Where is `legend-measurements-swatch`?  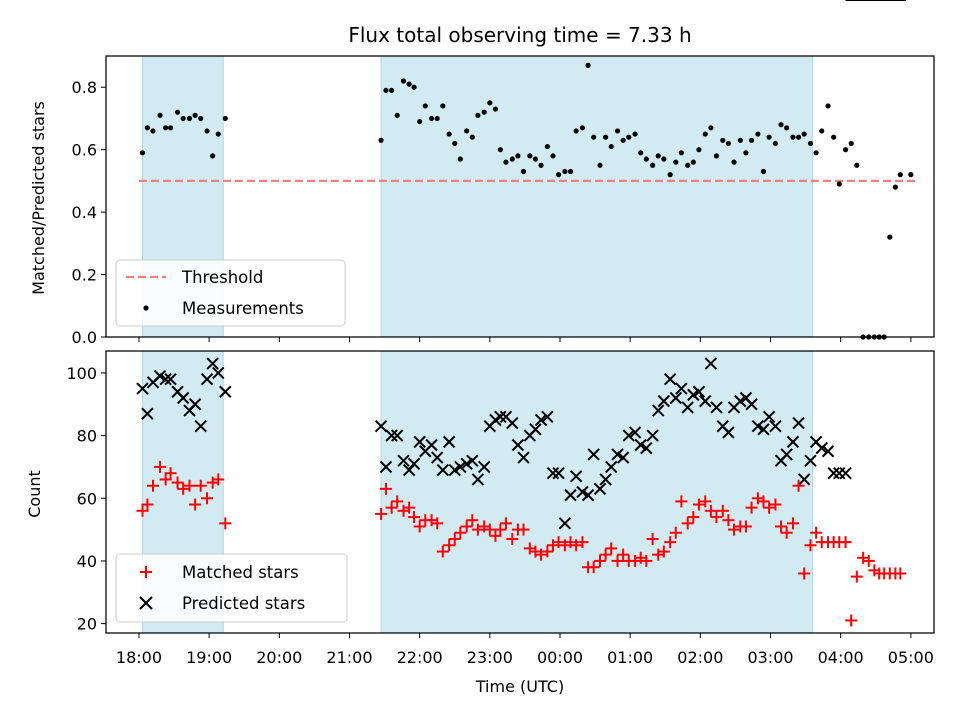
legend-measurements-swatch is located at coordinates (146, 308).